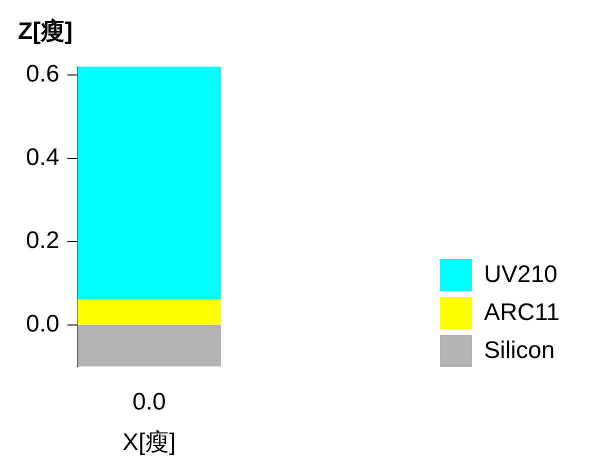 This screenshot has height=470, width=590. What do you see at coordinates (45, 32) in the screenshot?
I see `chart-title: Z[瘦]` at bounding box center [45, 32].